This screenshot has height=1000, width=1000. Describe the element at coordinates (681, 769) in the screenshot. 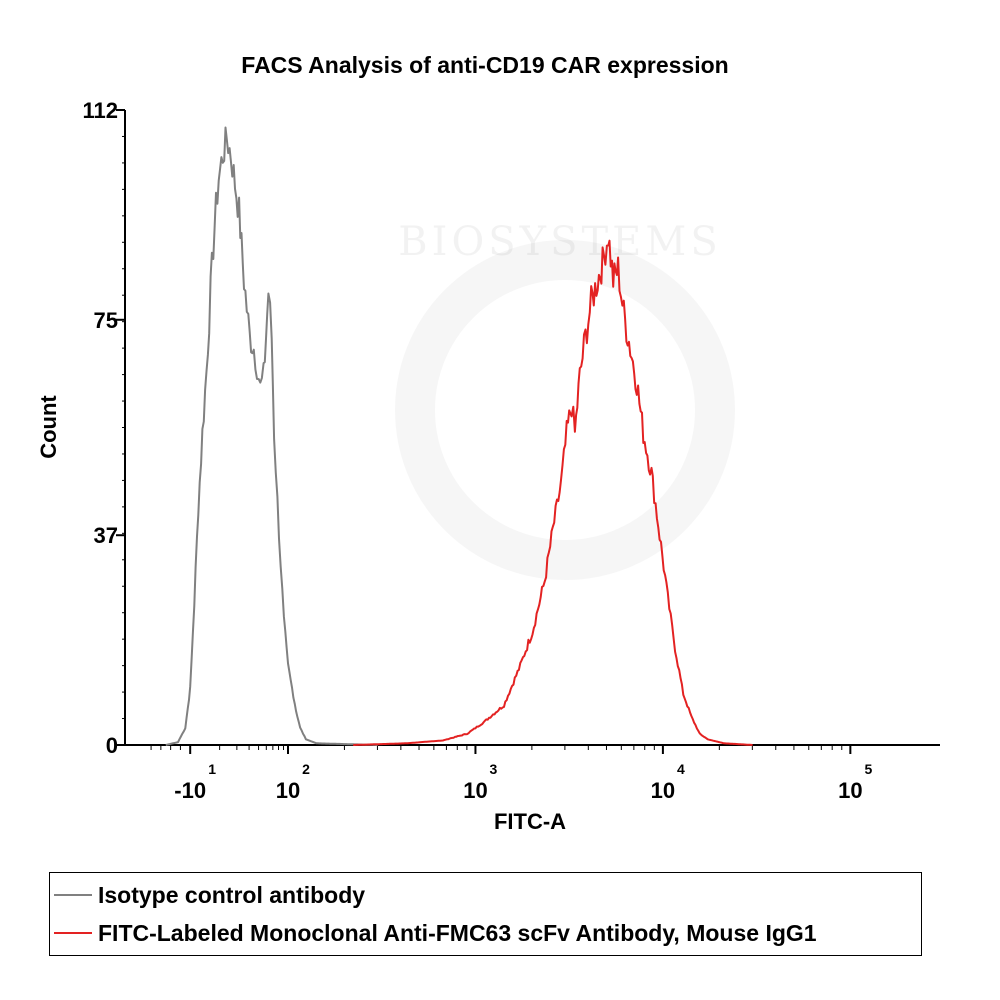

I see `x-tick-exponent: 4` at that location.